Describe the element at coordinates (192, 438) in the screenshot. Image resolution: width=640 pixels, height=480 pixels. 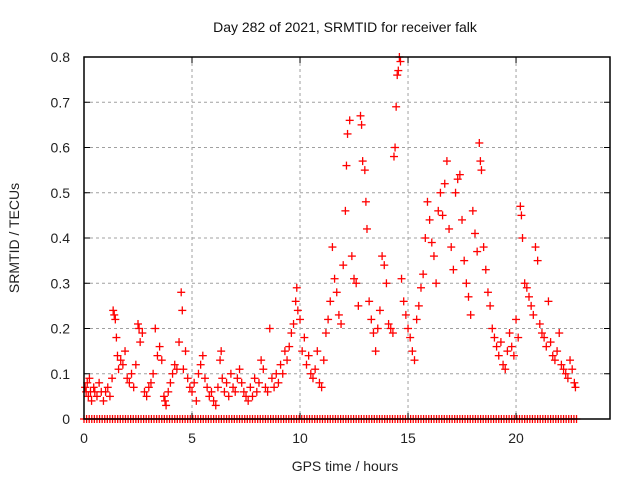
I see `x-tick-label: 5` at that location.